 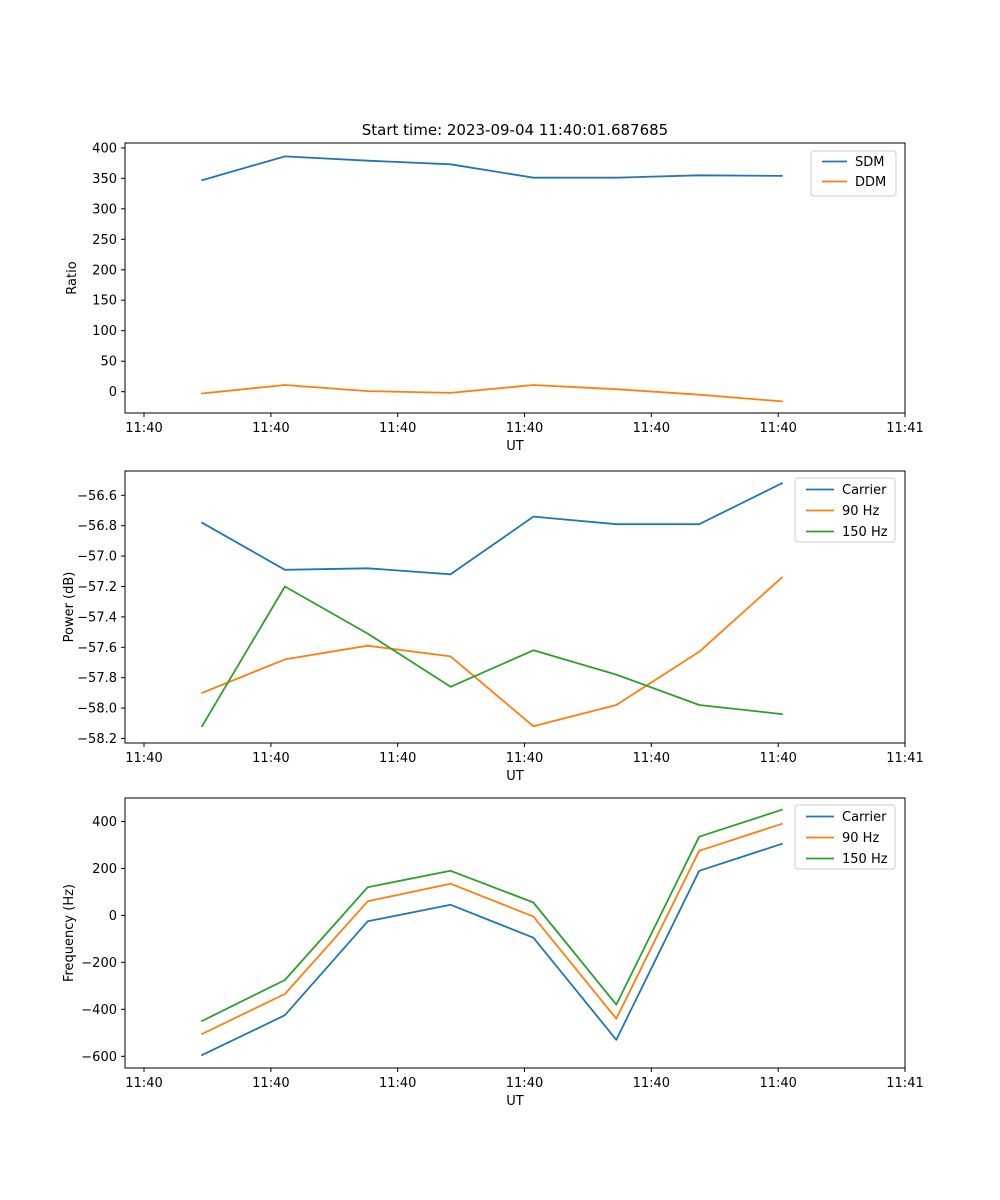 What do you see at coordinates (97, 648) in the screenshot?
I see `y-tick-label: −57.6` at bounding box center [97, 648].